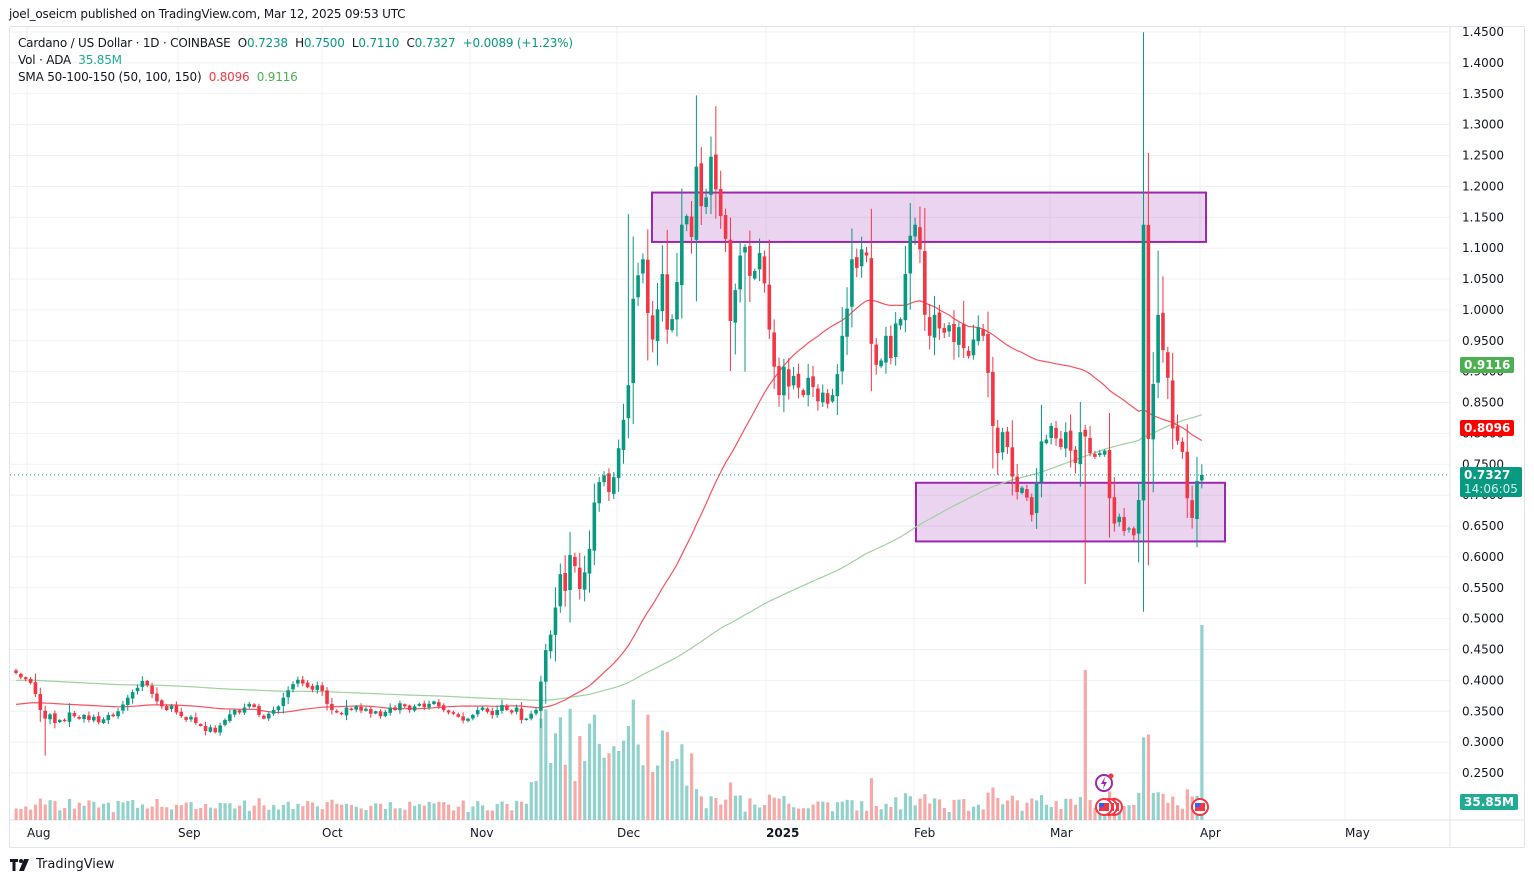 The width and height of the screenshot is (1534, 883). Describe the element at coordinates (379, 43) in the screenshot. I see `low-value: 0.7110` at that location.